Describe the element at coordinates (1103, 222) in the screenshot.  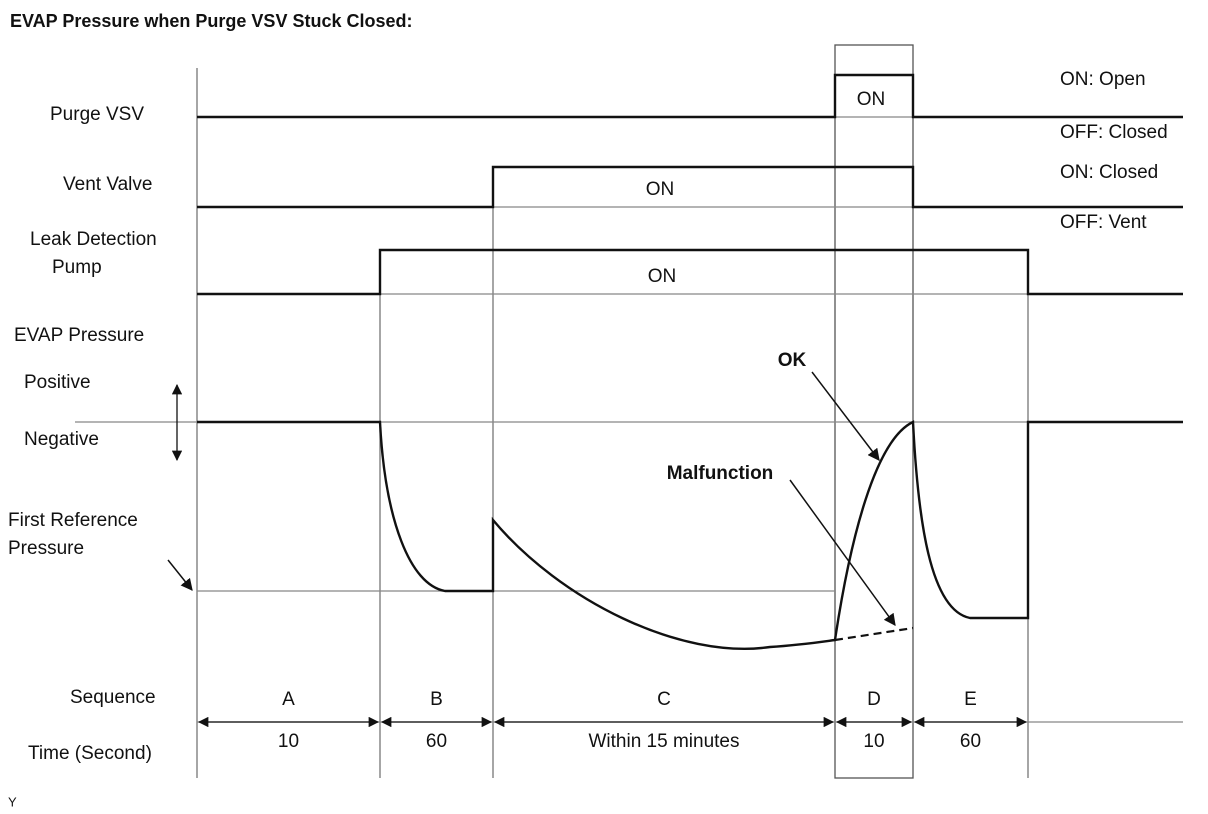
I see `state-label: OFF: Vent` at that location.